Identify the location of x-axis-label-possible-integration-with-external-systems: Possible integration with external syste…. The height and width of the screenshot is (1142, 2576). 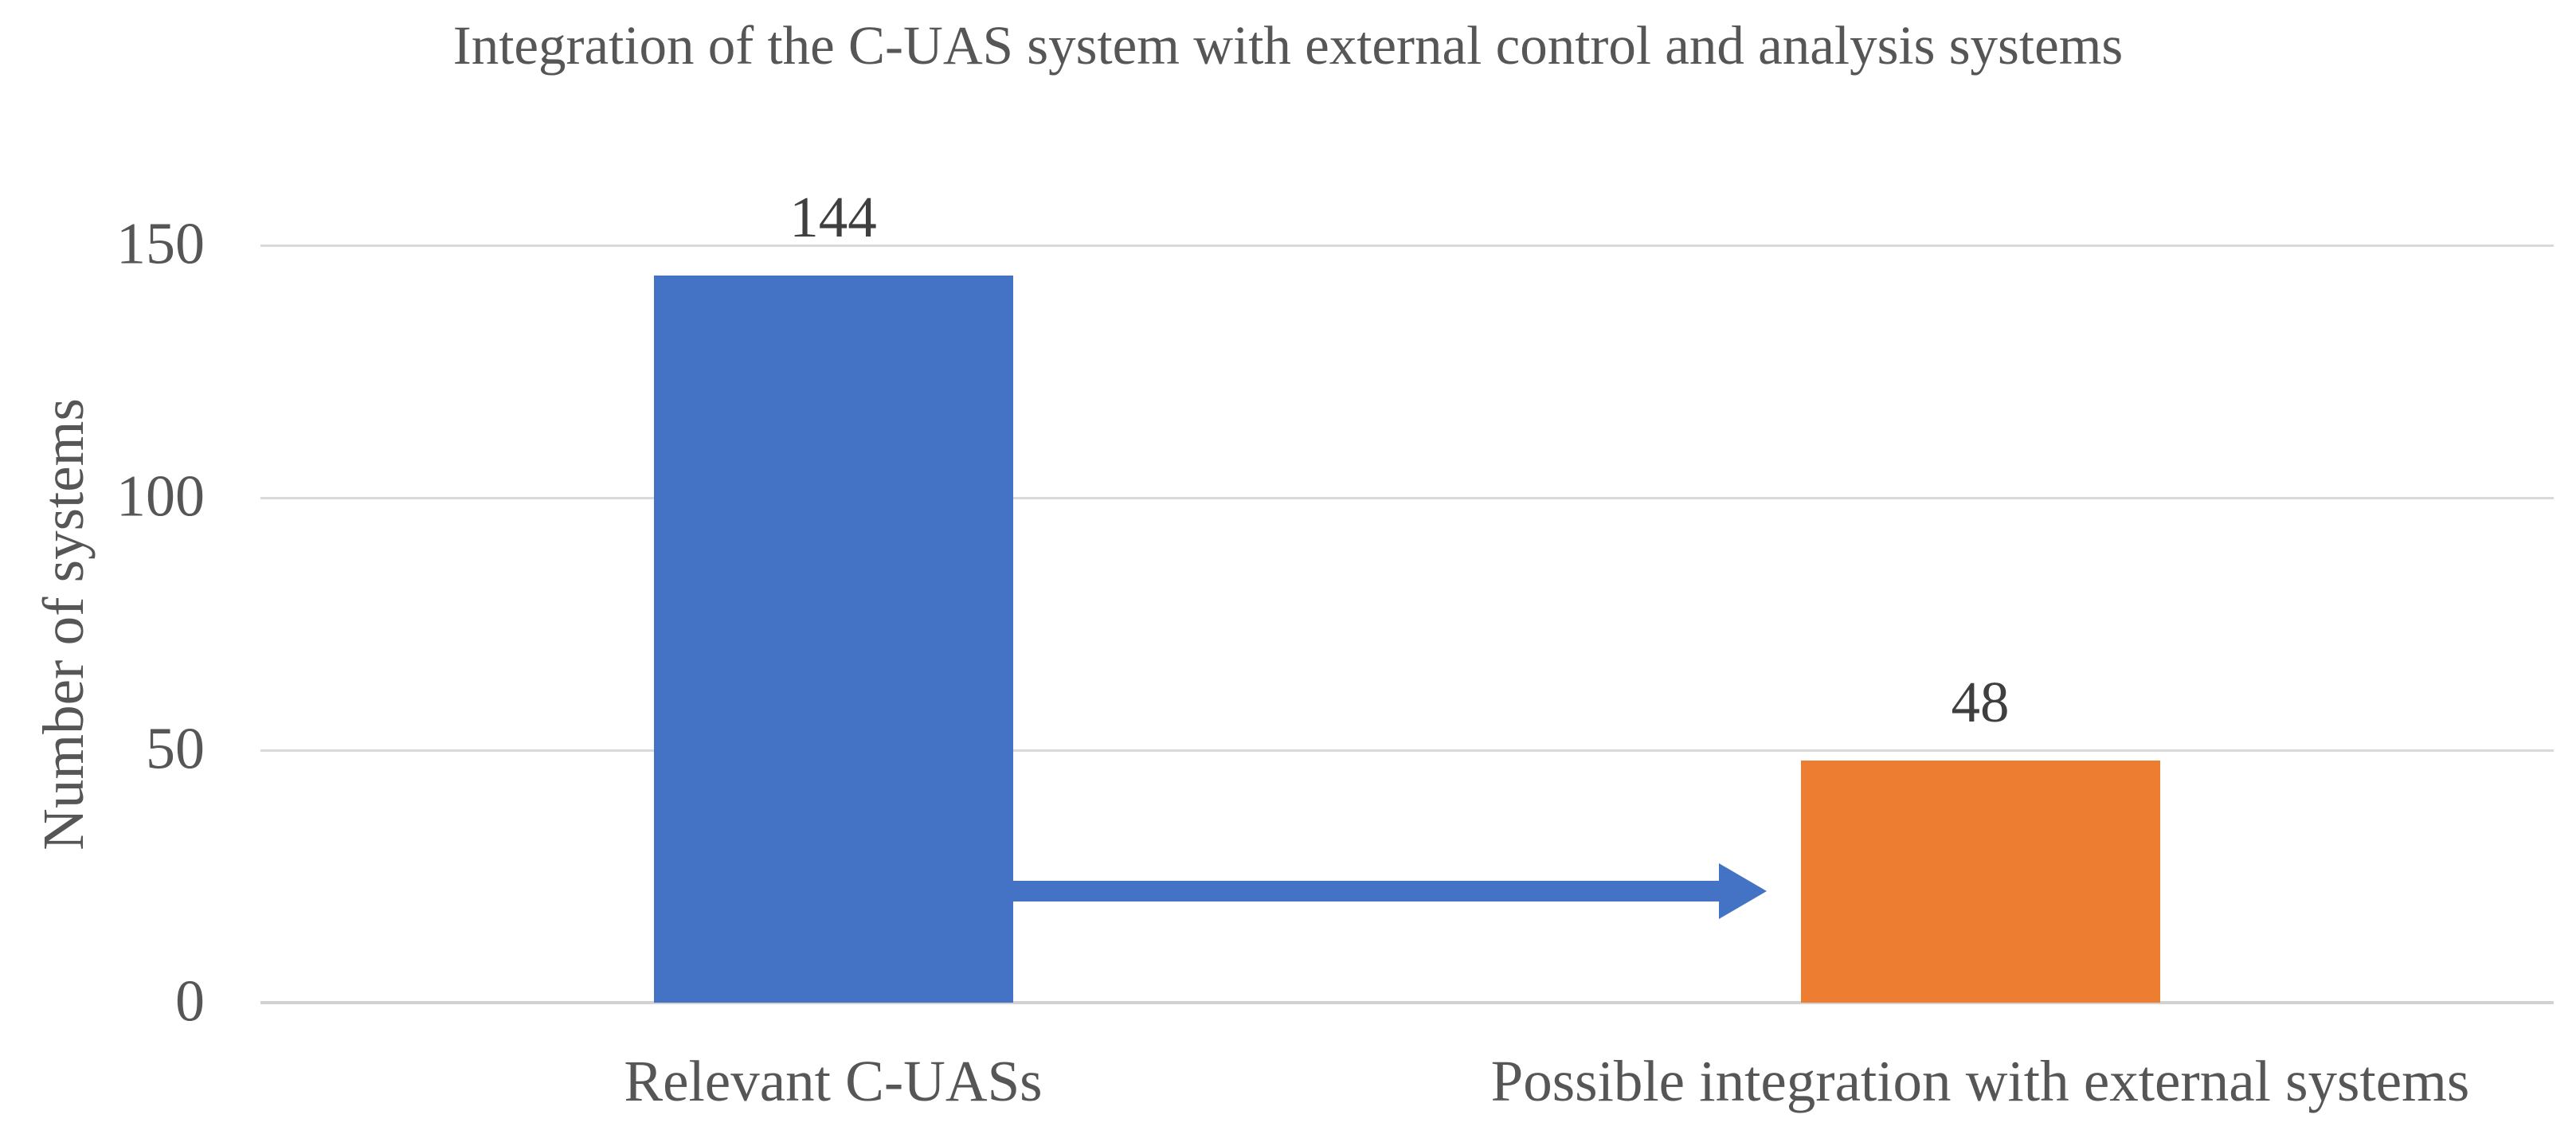
(1980, 1081).